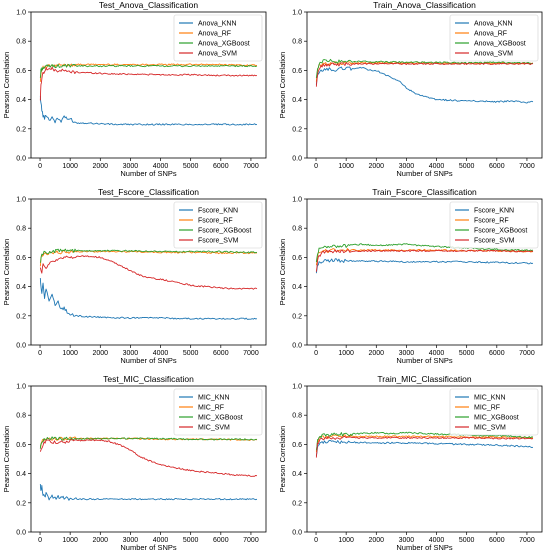 The width and height of the screenshot is (550, 552). I want to click on series-line-Fscore_RF, so click(148, 258).